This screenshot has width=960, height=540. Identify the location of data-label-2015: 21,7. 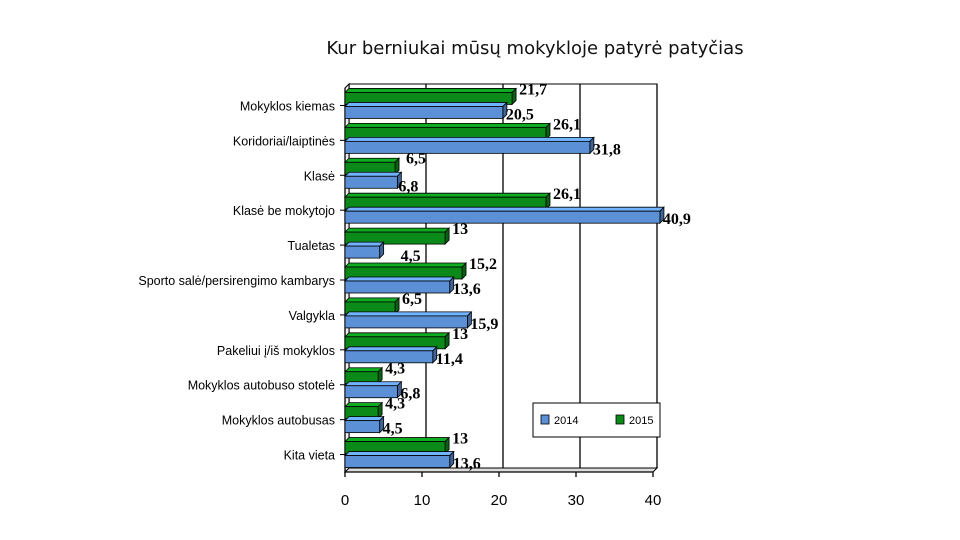
(533, 89).